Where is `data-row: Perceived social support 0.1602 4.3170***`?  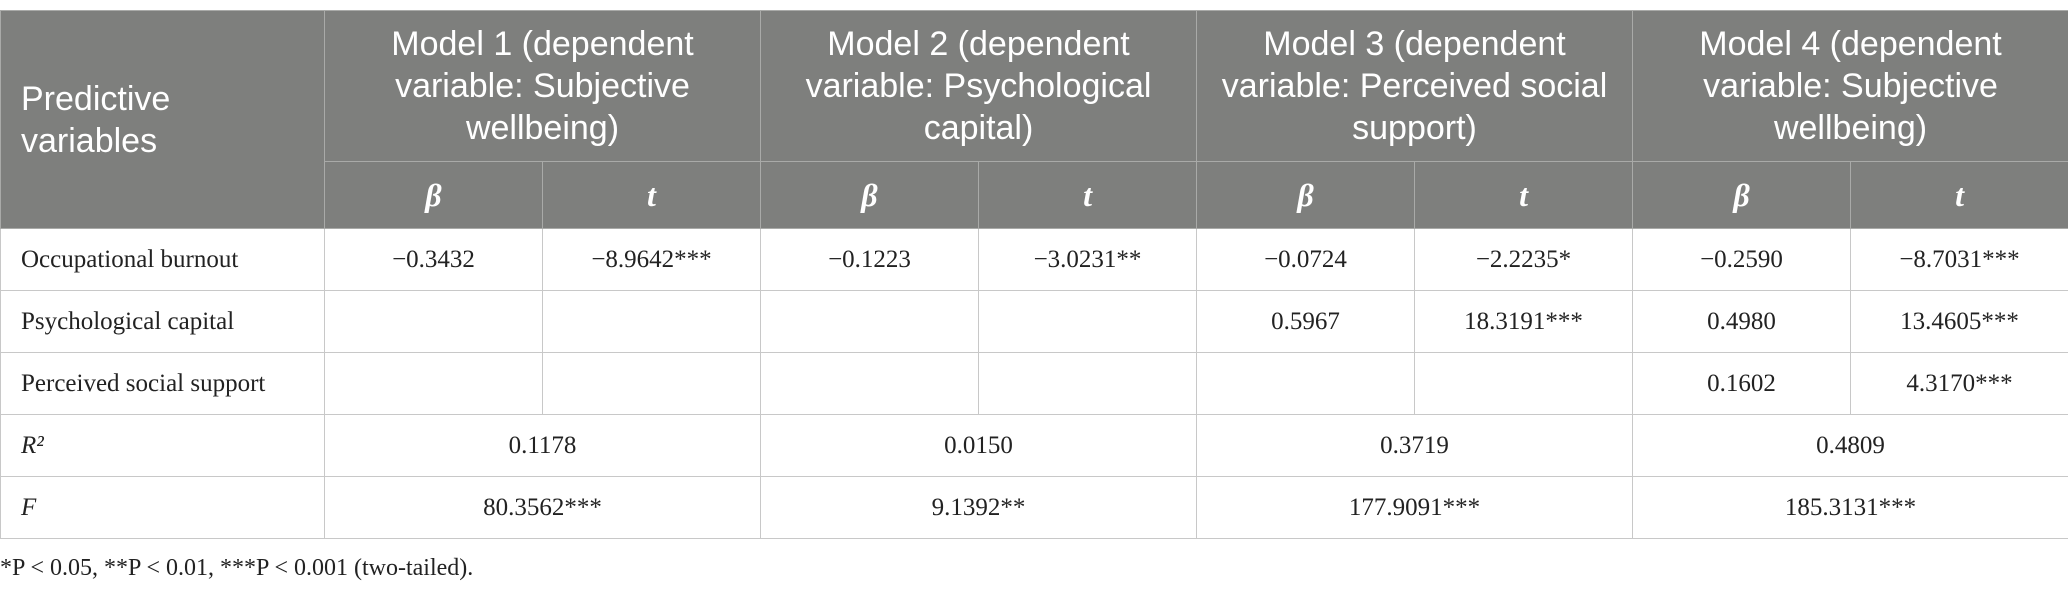
data-row: Perceived social support 0.1602 4.3170*** is located at coordinates (1034, 383).